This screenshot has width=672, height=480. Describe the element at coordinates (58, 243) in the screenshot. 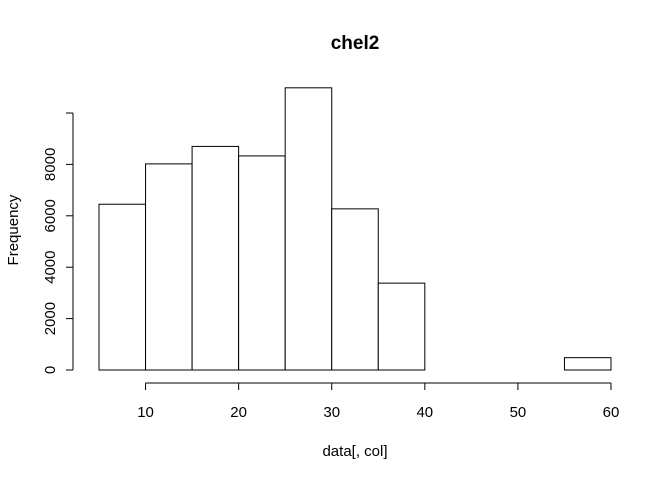

I see `y-axis: 0 2000 4000 6000 8000` at that location.